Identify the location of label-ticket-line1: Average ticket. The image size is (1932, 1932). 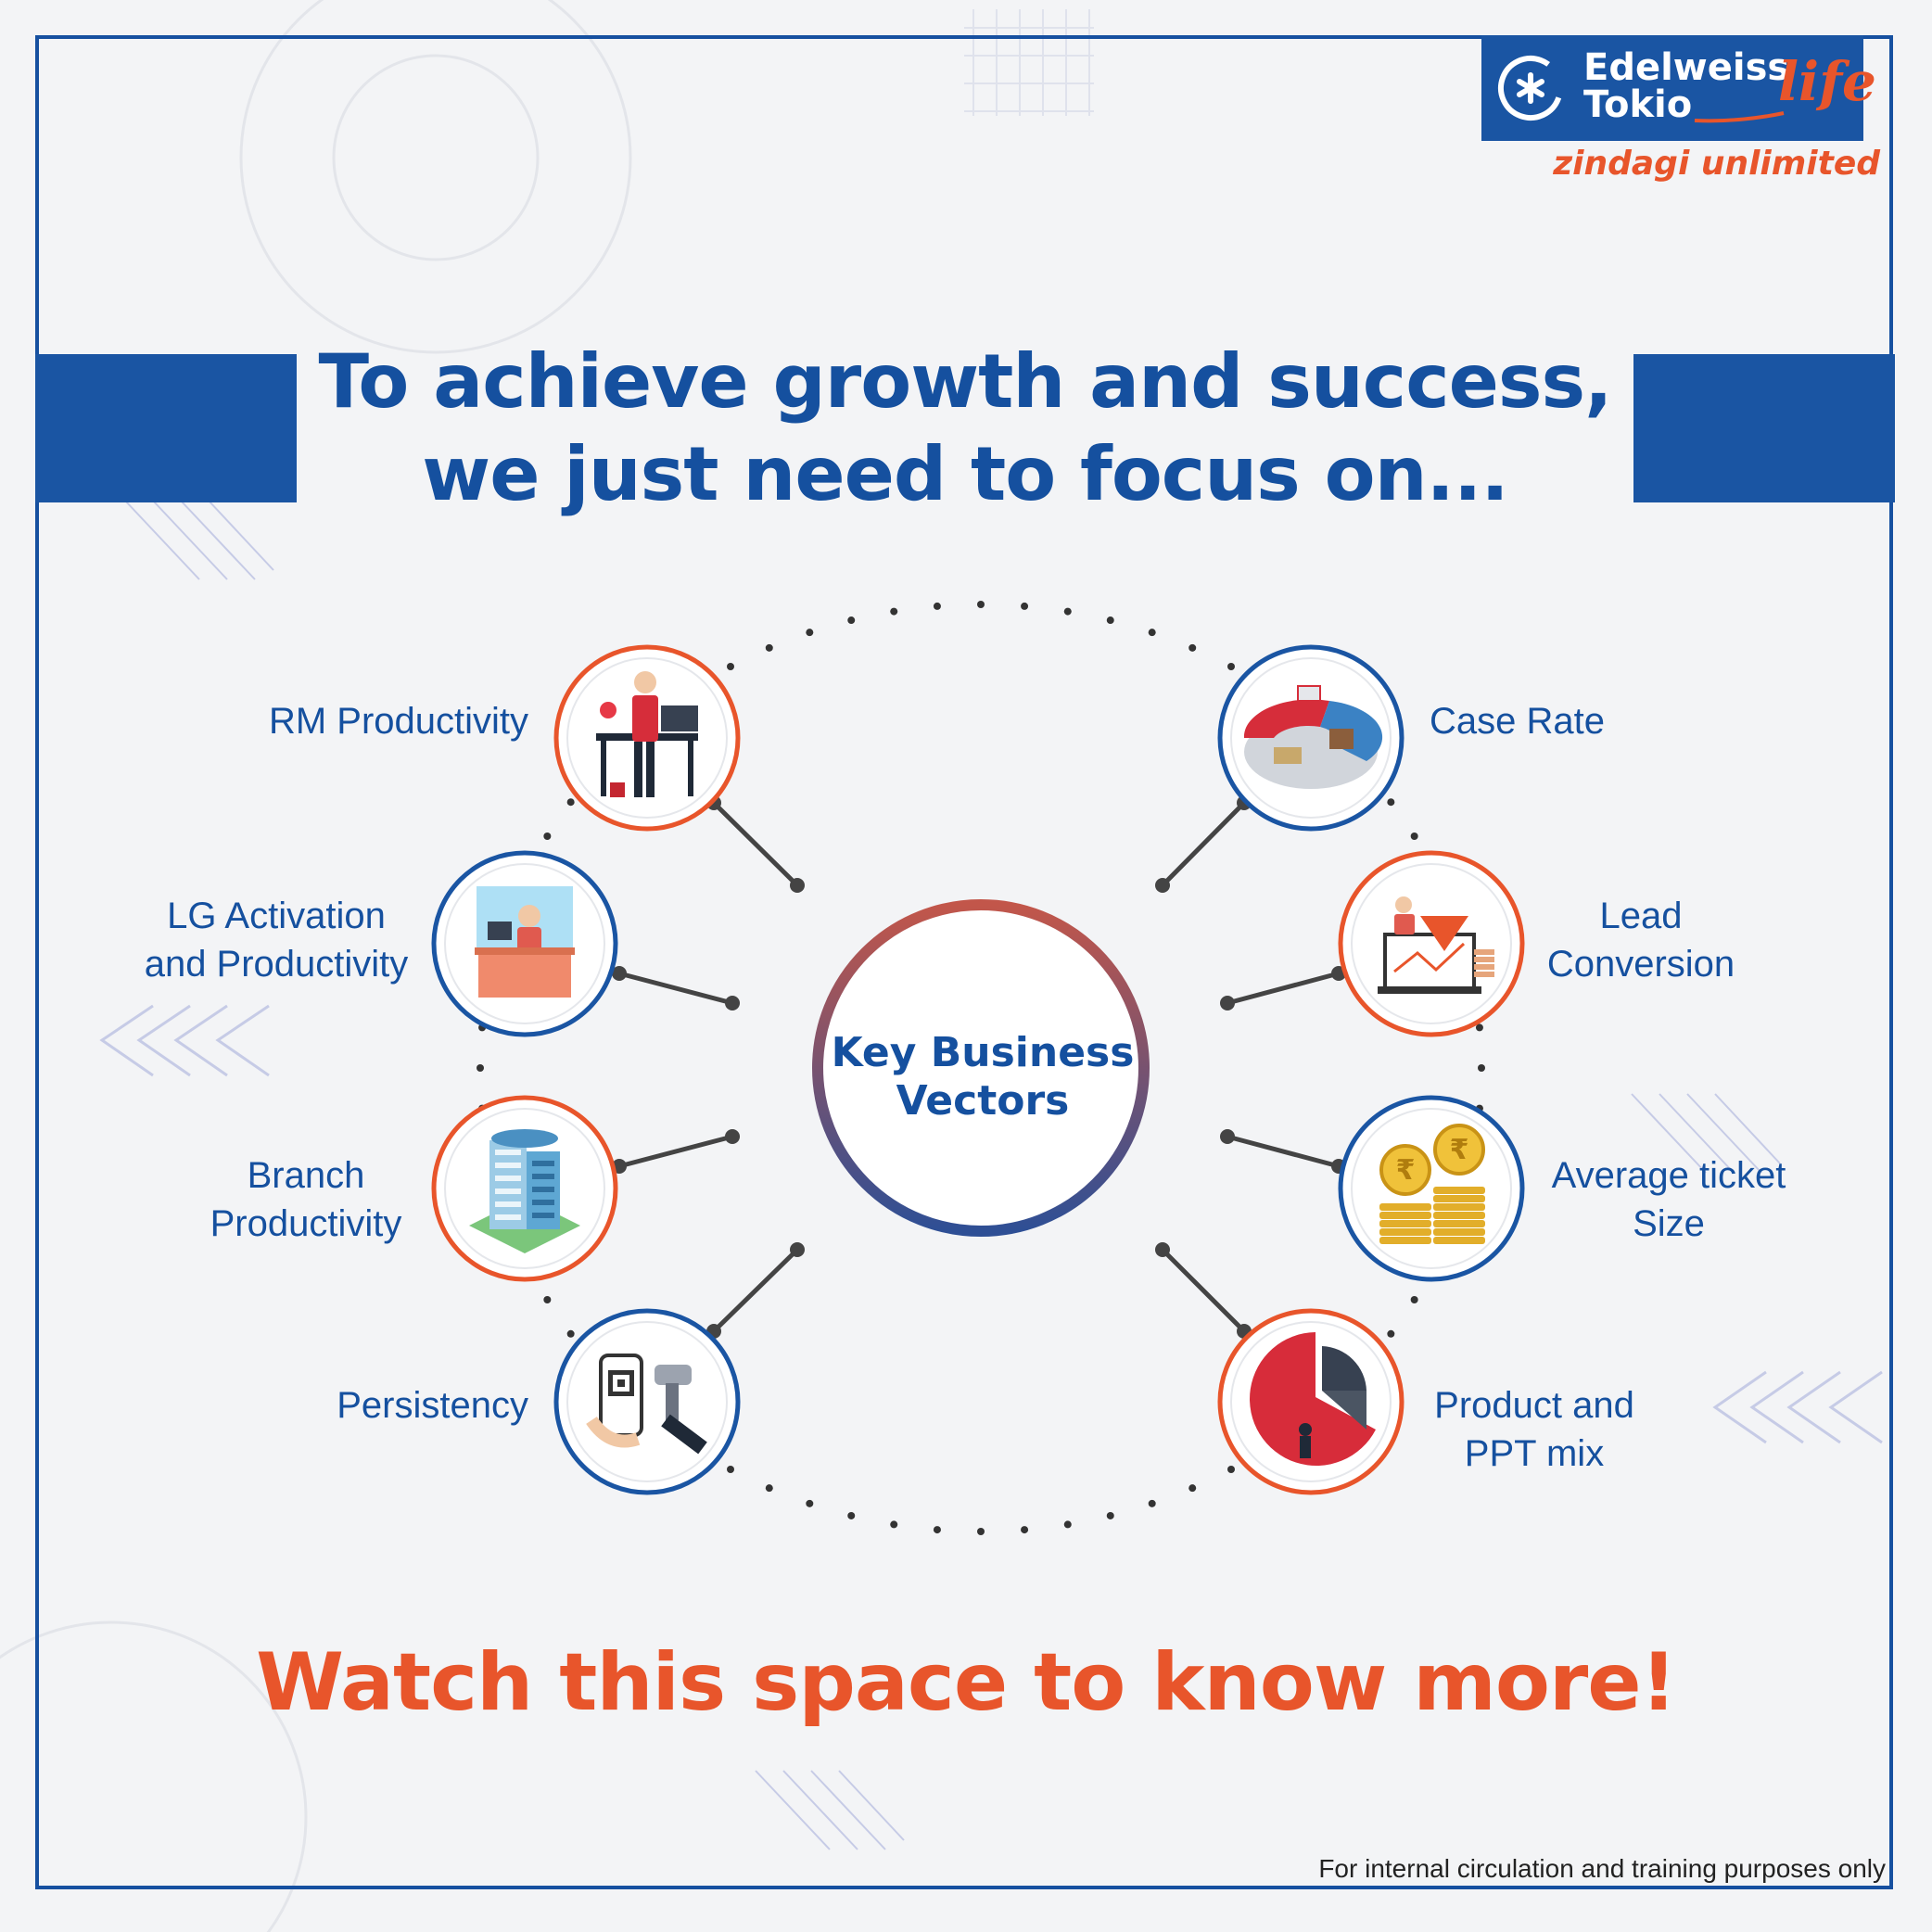
(1668, 1175).